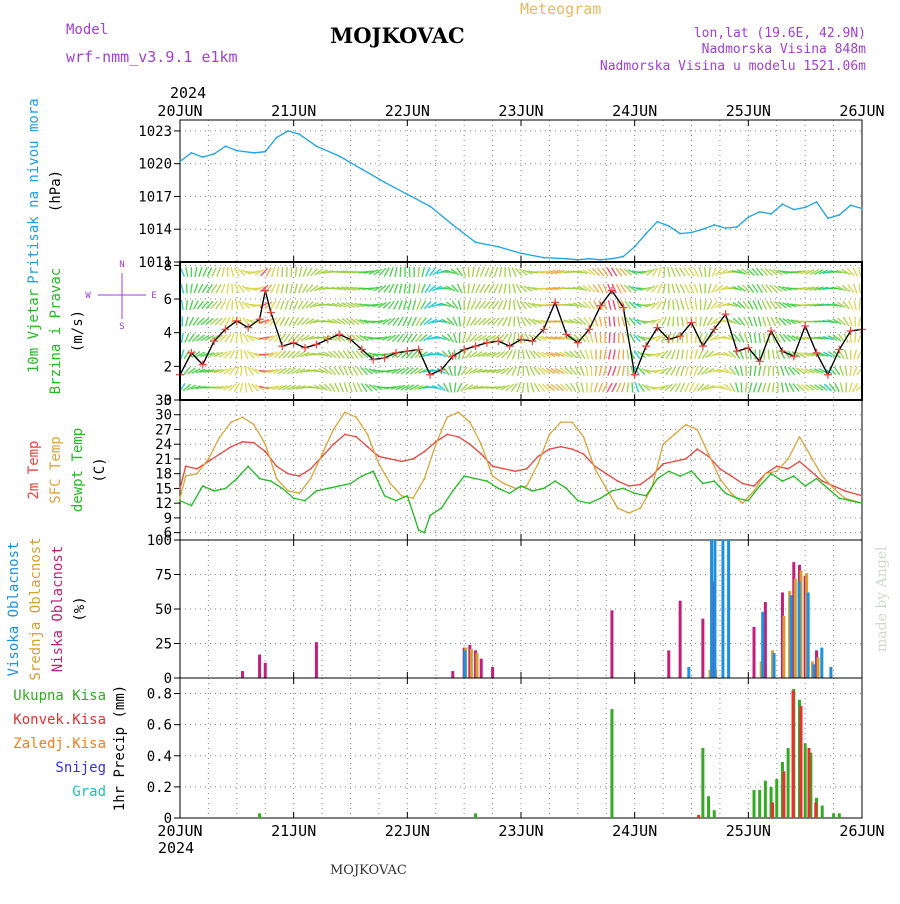 The width and height of the screenshot is (900, 904). What do you see at coordinates (59, 696) in the screenshot?
I see `precip-legend-item: Ukupna Kisa` at bounding box center [59, 696].